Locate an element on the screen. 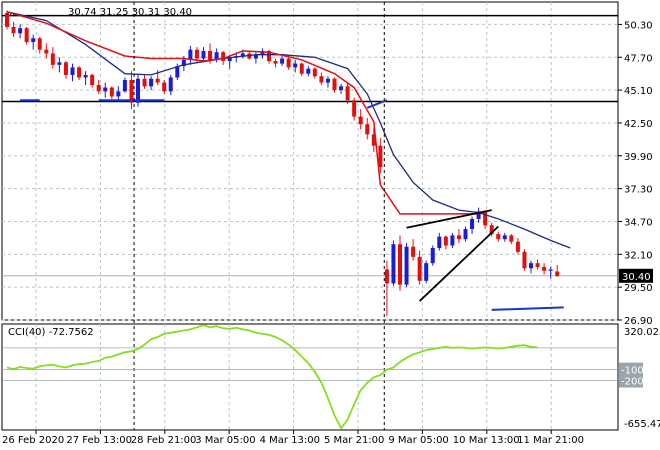  time-tick-label: 5 Mar 21:00 is located at coordinates (354, 440).